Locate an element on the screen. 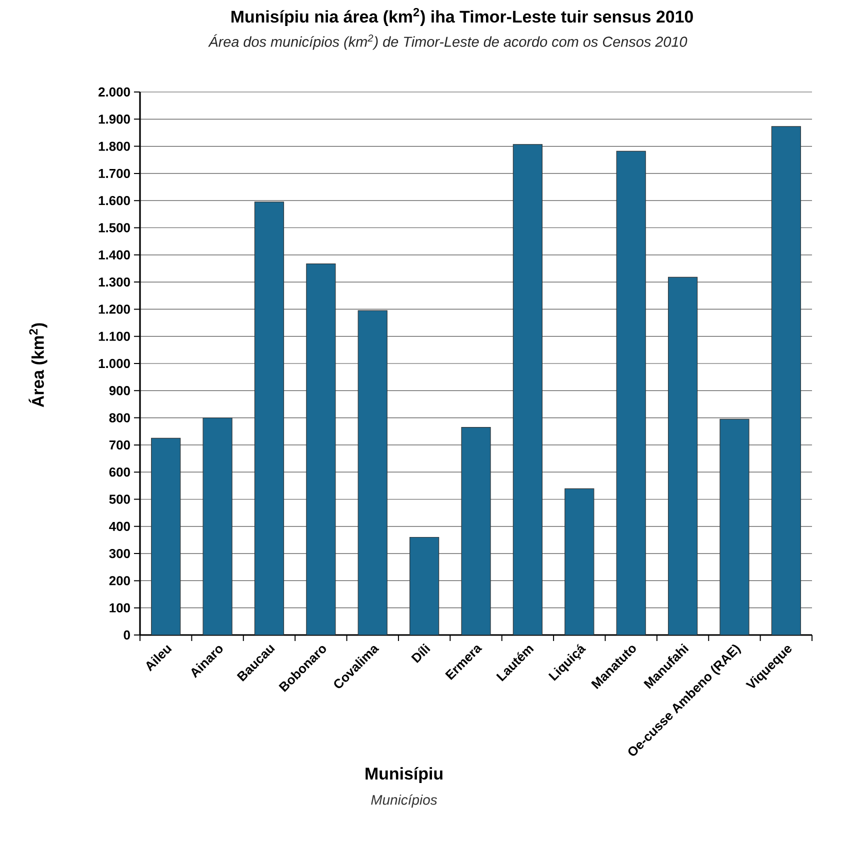 This screenshot has width=852, height=843. y-tick-label: 1.500 is located at coordinates (114, 227).